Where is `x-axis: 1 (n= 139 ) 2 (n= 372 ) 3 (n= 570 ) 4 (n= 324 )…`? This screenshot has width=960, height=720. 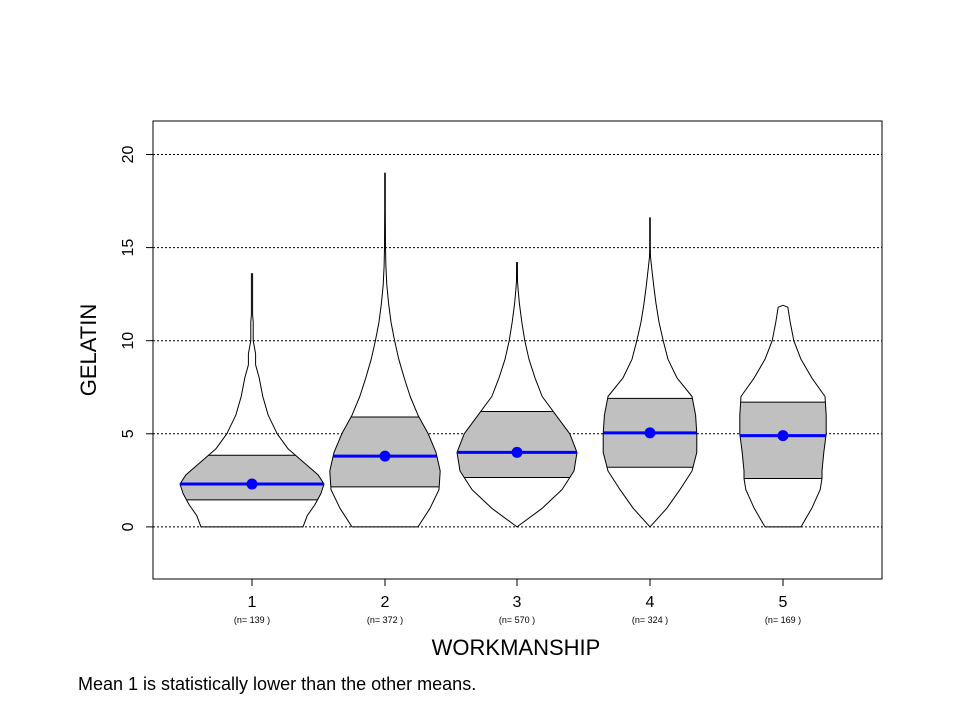 x-axis: 1 (n= 139 ) 2 (n= 372 ) 3 (n= 570 ) 4 (n= 324 )… is located at coordinates (517, 602).